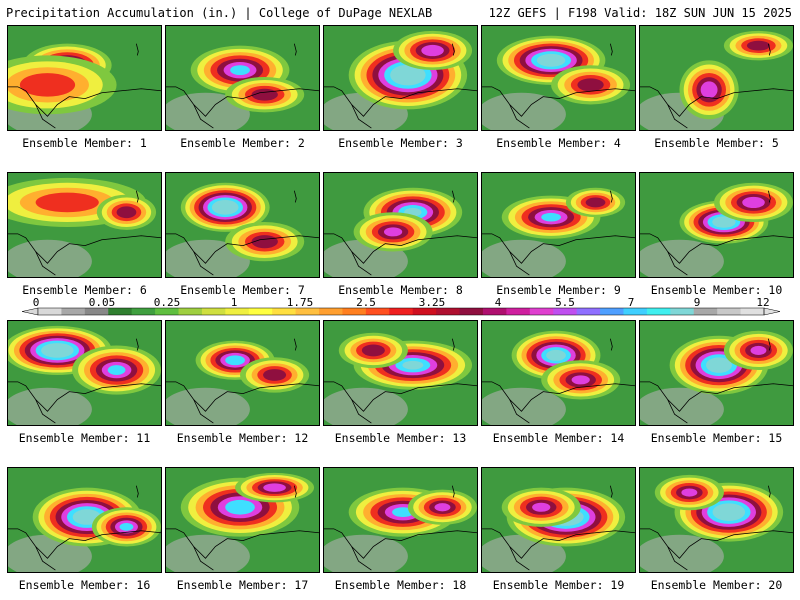 The image size is (800, 600). Describe the element at coordinates (716, 143) in the screenshot. I see `ensemble-member-label: Ensemble Member: 5` at that location.